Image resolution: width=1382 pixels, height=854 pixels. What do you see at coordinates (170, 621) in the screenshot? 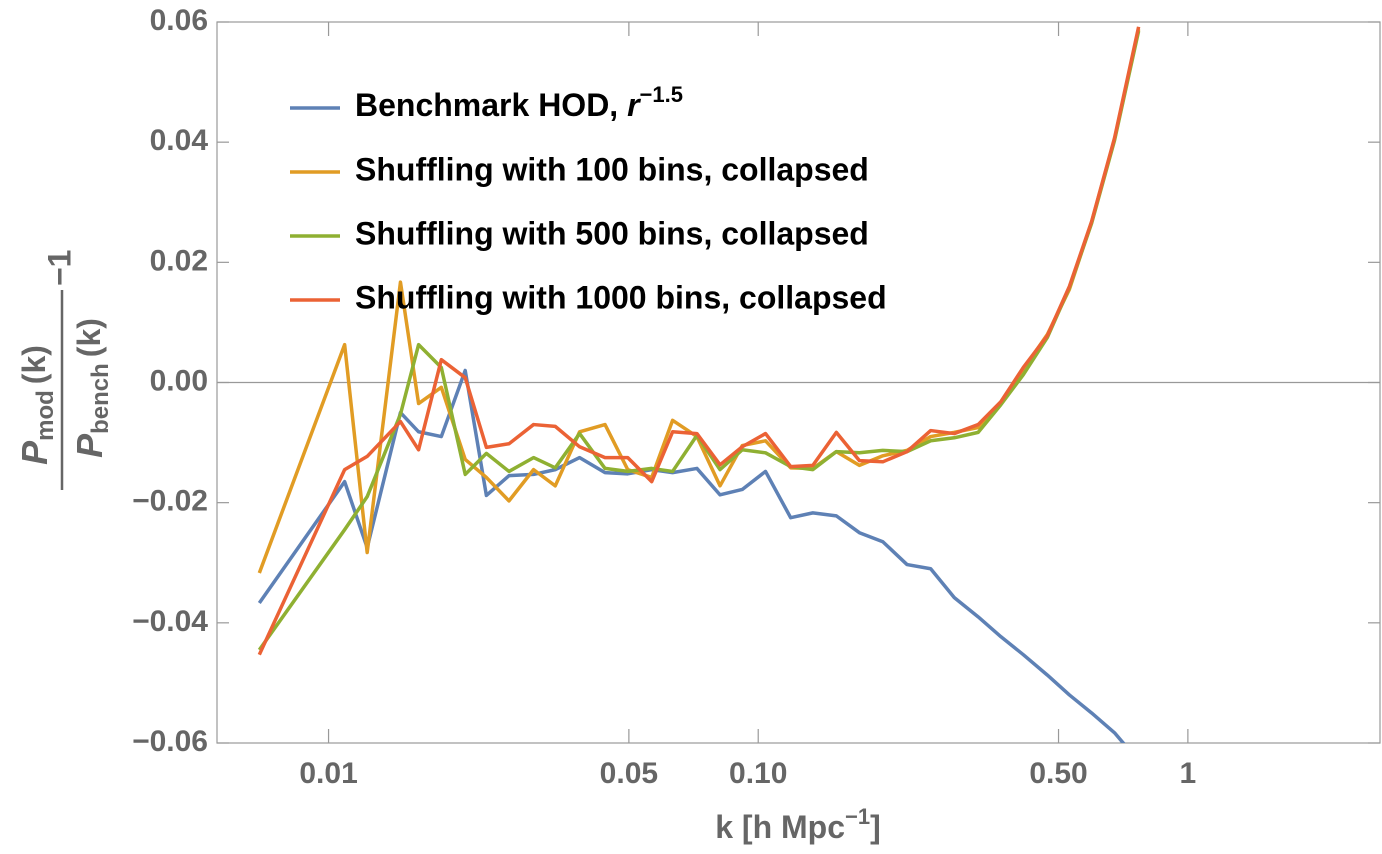
I see `y-tick-label: −0.04` at bounding box center [170, 621].